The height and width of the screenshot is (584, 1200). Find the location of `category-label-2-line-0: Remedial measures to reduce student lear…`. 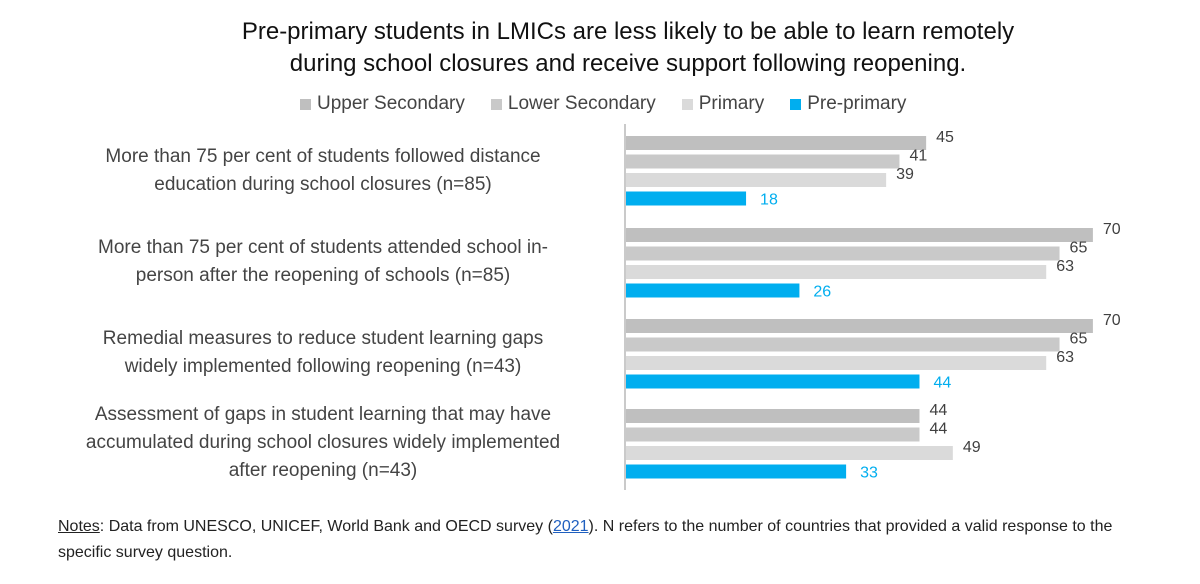

category-label-2-line-0: Remedial measures to reduce student lear… is located at coordinates (323, 338).